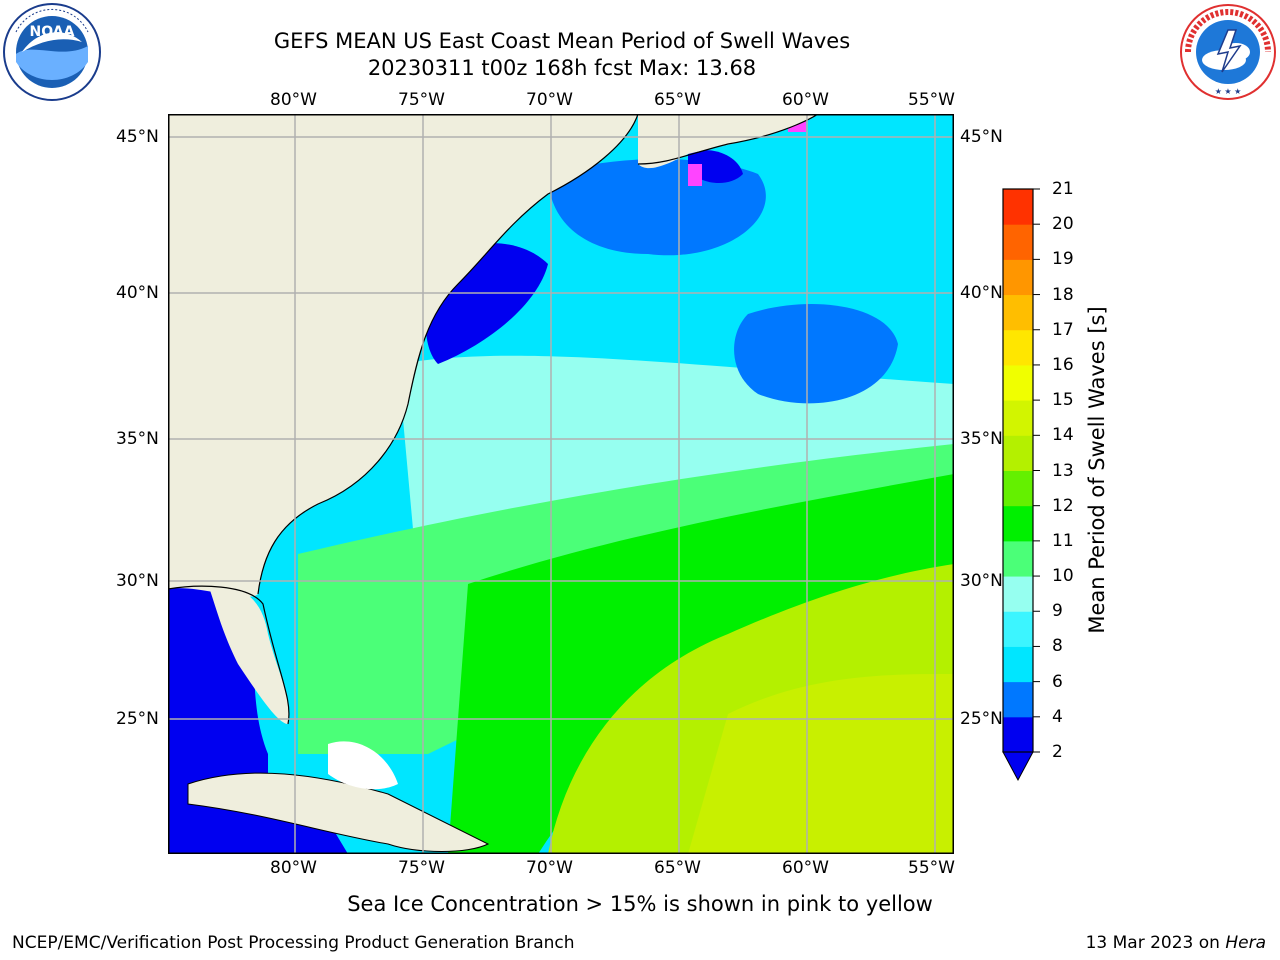  Describe the element at coordinates (1152, 943) in the screenshot. I see `date-value: 13 Mar 2023 on` at that location.